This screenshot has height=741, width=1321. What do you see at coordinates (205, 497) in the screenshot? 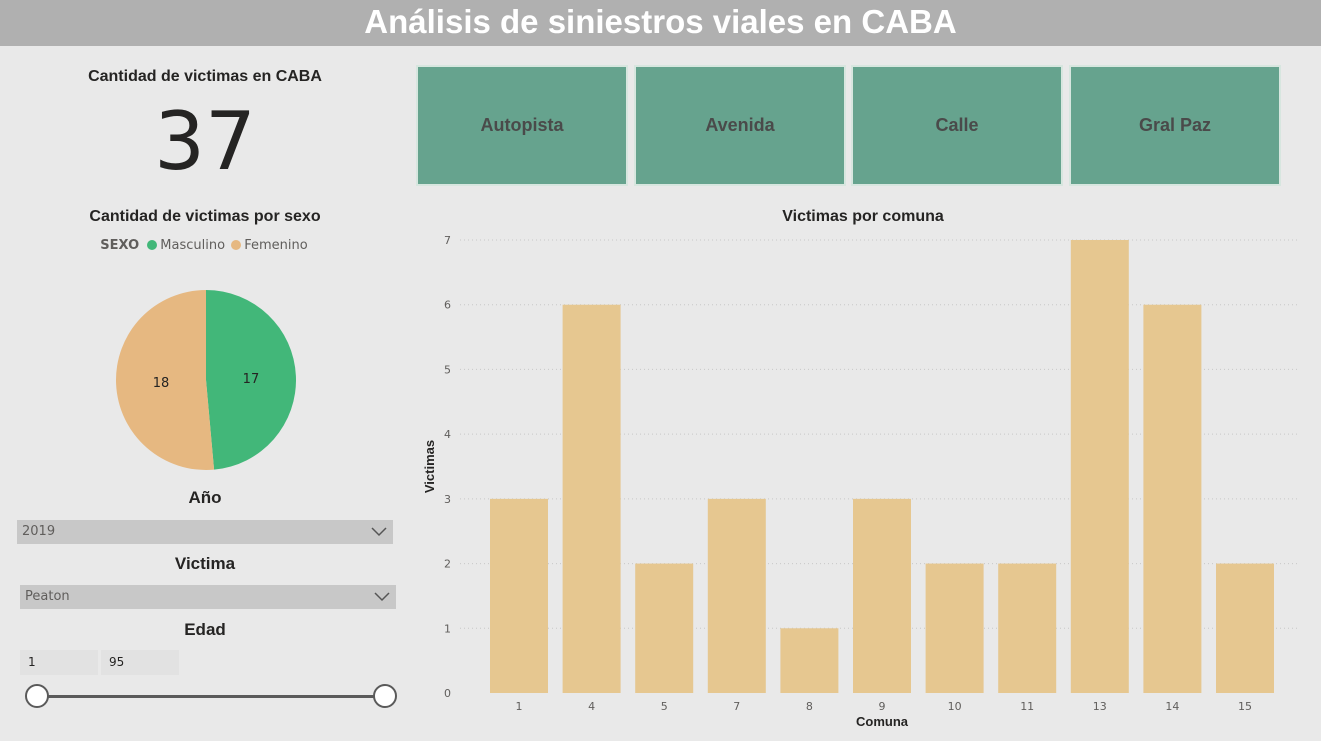
I see `year-slicer-title: Año` at bounding box center [205, 497].